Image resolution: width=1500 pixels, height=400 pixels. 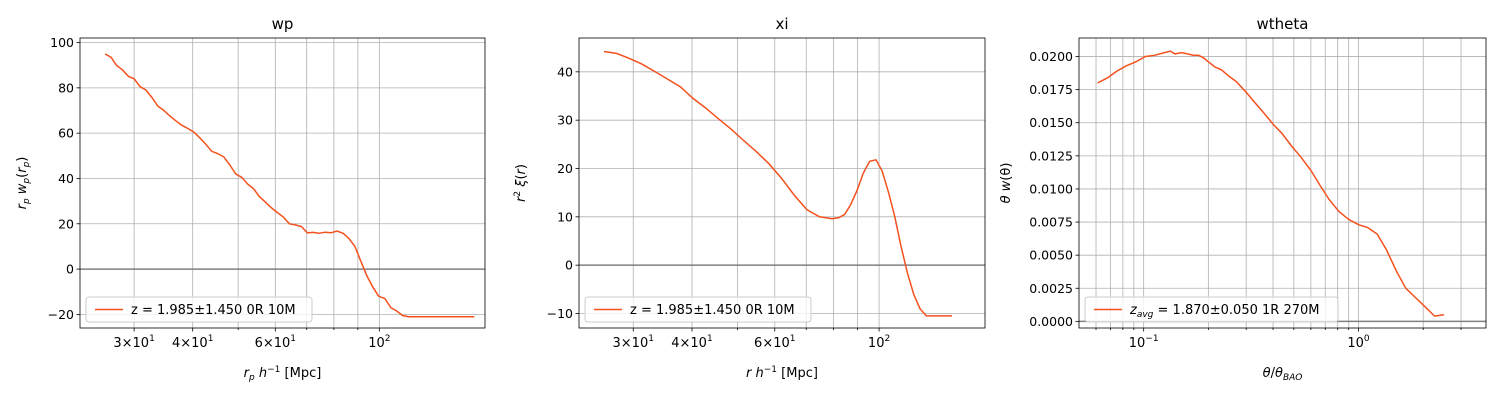 I want to click on chart-title: xi, so click(x=781, y=24).